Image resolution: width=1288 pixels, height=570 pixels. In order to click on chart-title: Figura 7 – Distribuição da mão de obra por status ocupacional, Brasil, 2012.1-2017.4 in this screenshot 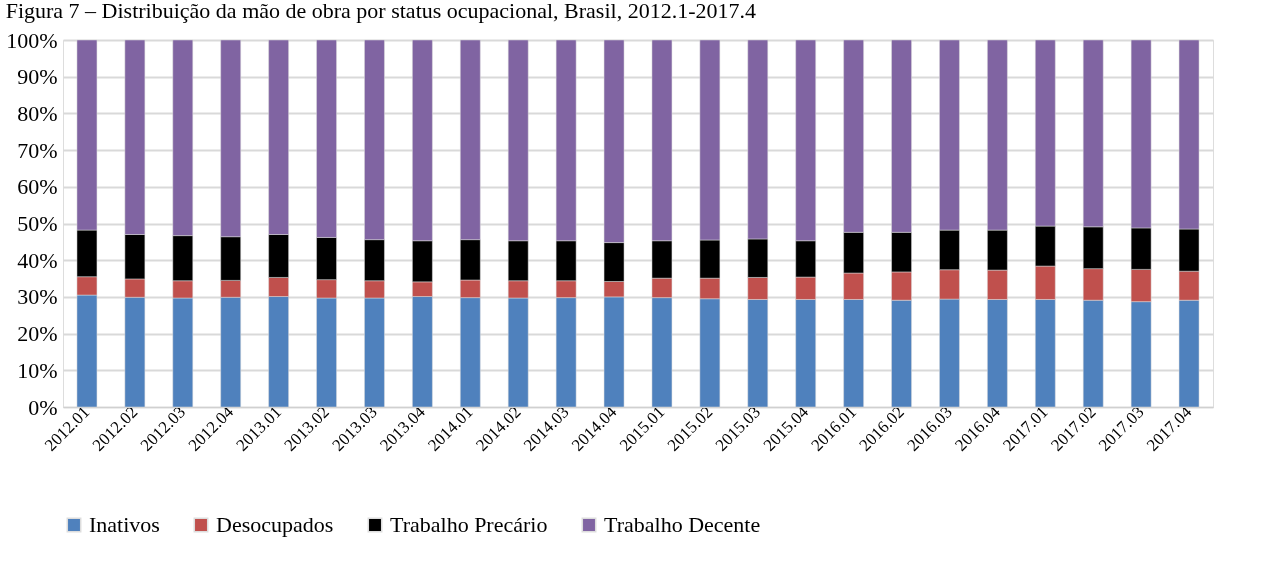, I will do `click(380, 11)`.